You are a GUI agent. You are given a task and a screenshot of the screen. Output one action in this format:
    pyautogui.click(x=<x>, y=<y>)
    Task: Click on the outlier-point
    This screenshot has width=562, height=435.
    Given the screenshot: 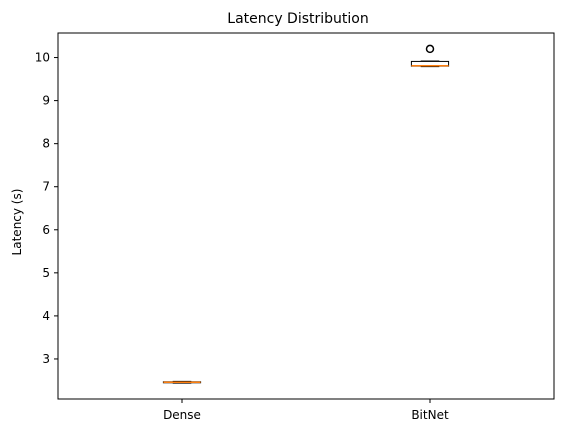 What is the action you would take?
    pyautogui.click(x=430, y=49)
    